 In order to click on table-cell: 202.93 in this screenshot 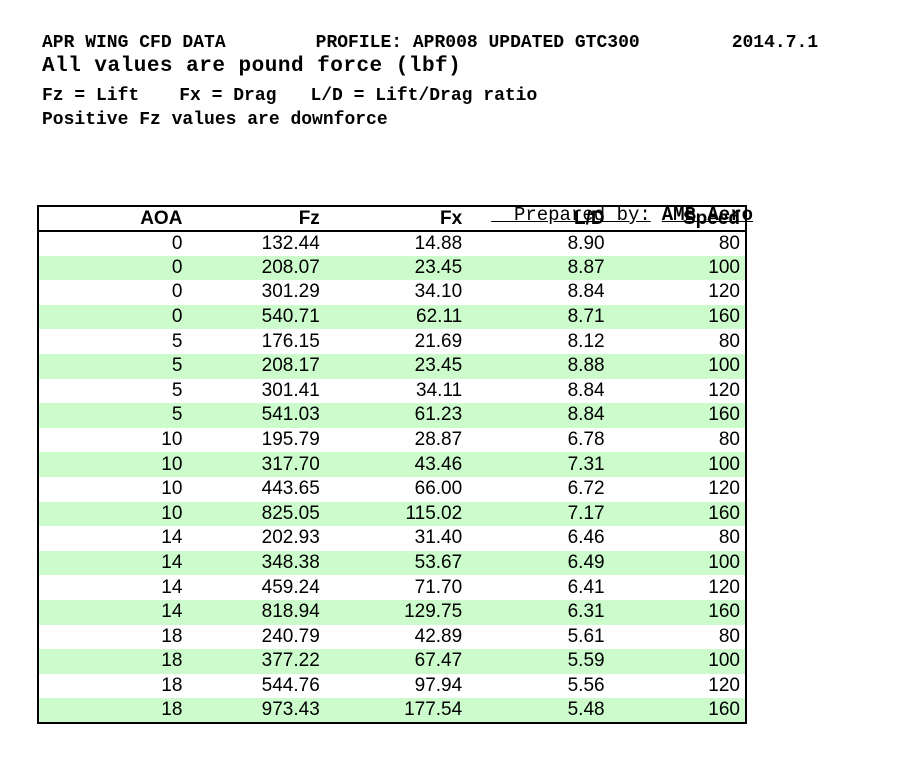, I will do `click(290, 538)`.